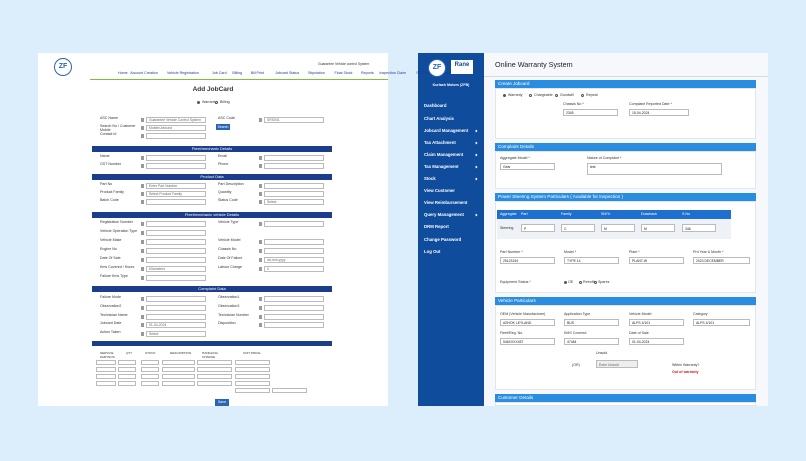 This screenshot has height=461, width=806. I want to click on save-button: Save, so click(222, 402).